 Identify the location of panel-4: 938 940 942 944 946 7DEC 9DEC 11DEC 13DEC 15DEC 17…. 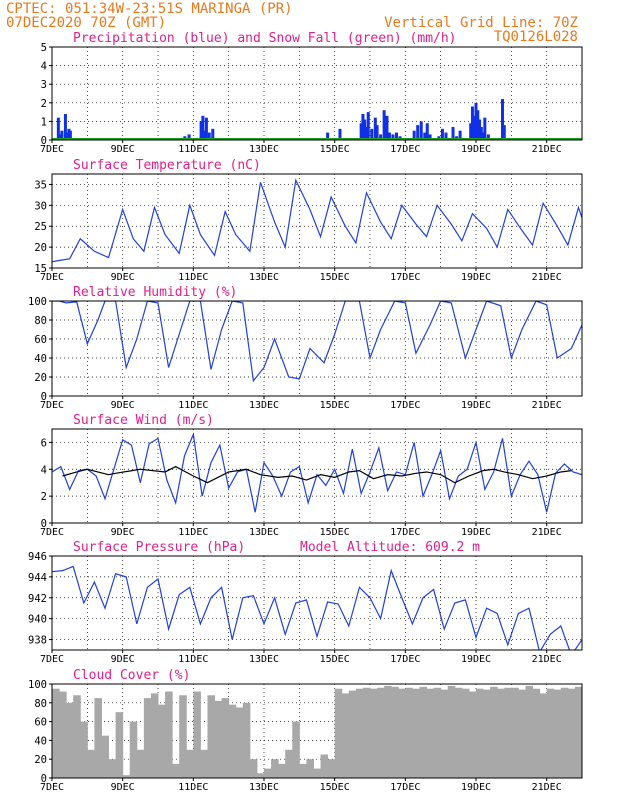
(305, 602).